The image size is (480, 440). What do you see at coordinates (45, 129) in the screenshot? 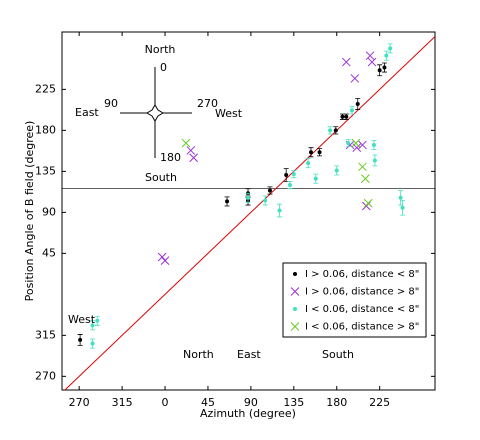
I see `y-tick-label: 180` at bounding box center [45, 129].